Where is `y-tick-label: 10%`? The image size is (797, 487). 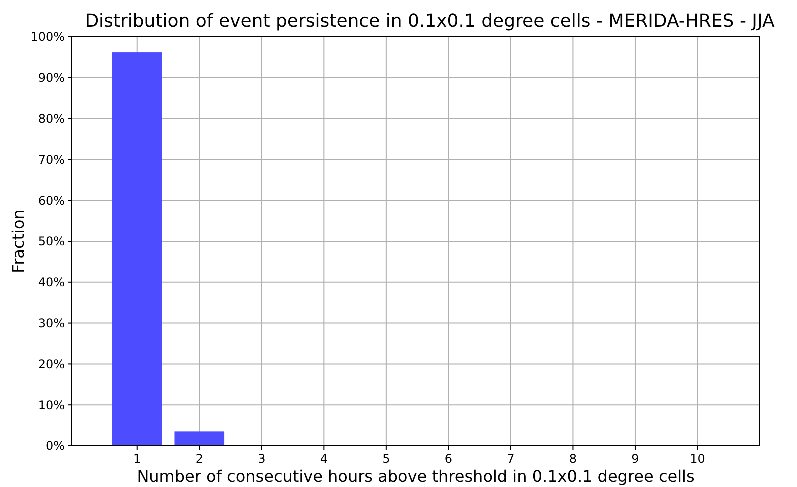
y-tick-label: 10% is located at coordinates (51, 405).